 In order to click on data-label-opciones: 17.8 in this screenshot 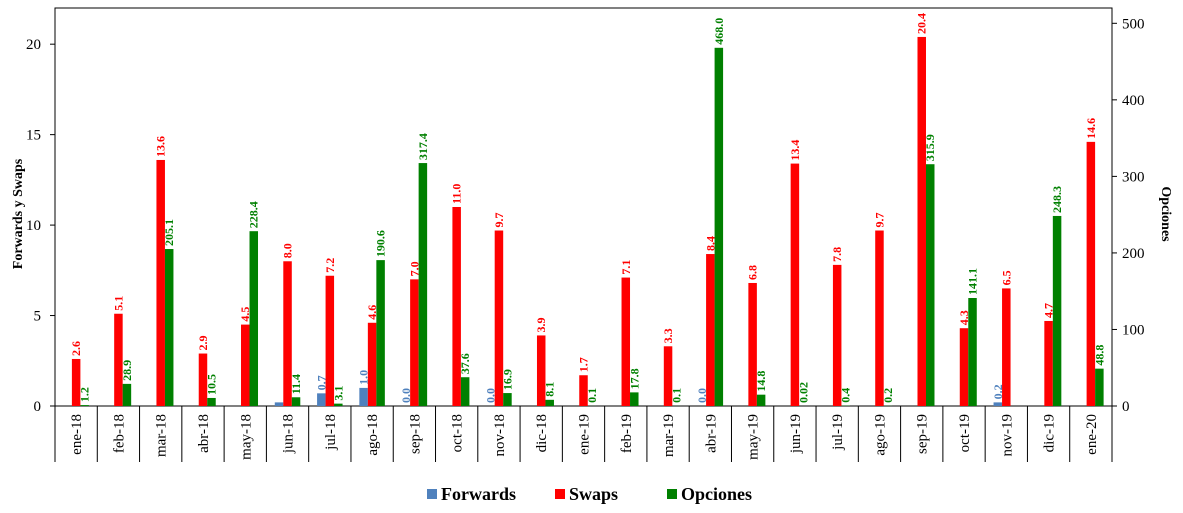, I will do `click(634, 378)`.